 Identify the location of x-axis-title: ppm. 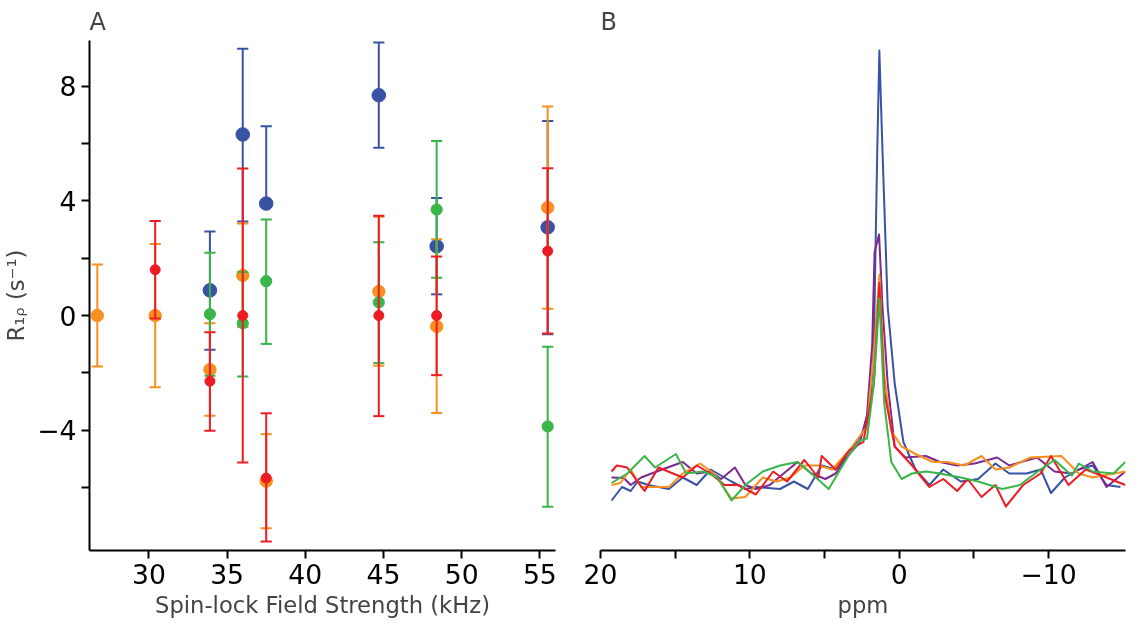
(863, 604).